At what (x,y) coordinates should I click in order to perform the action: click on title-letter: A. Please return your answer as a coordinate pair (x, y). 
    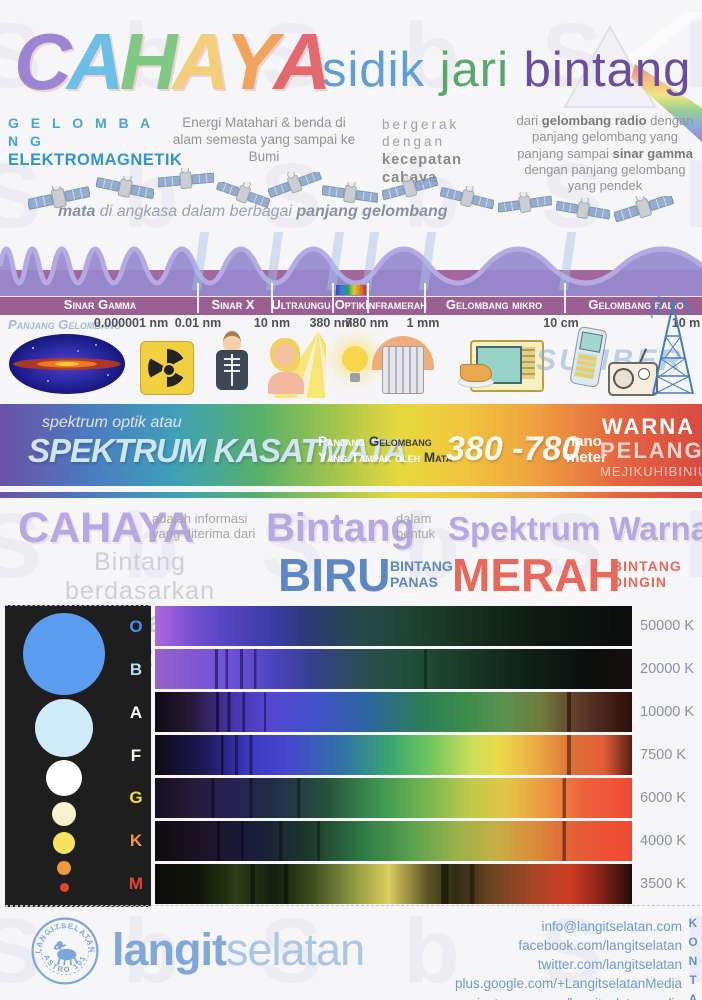
    Looking at the image, I should click on (95, 61).